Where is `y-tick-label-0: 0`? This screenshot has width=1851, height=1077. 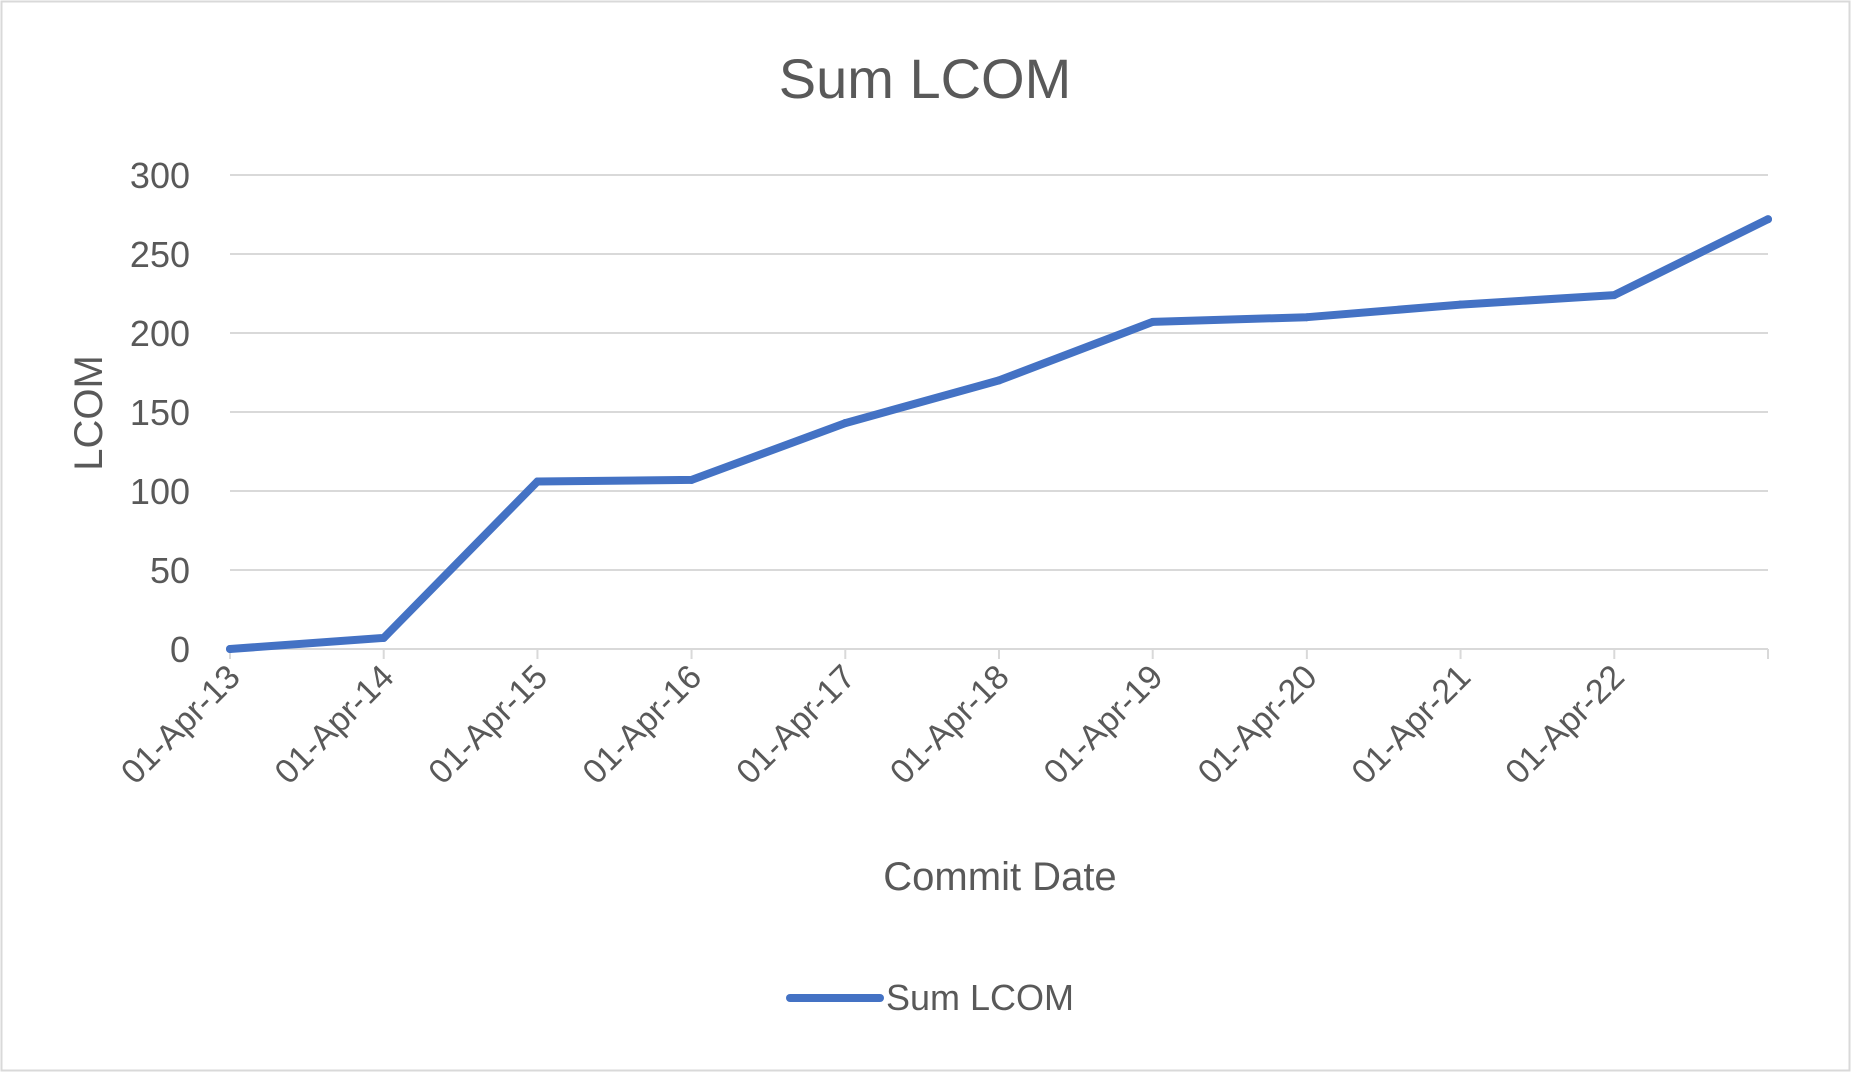
y-tick-label-0: 0 is located at coordinates (180, 649).